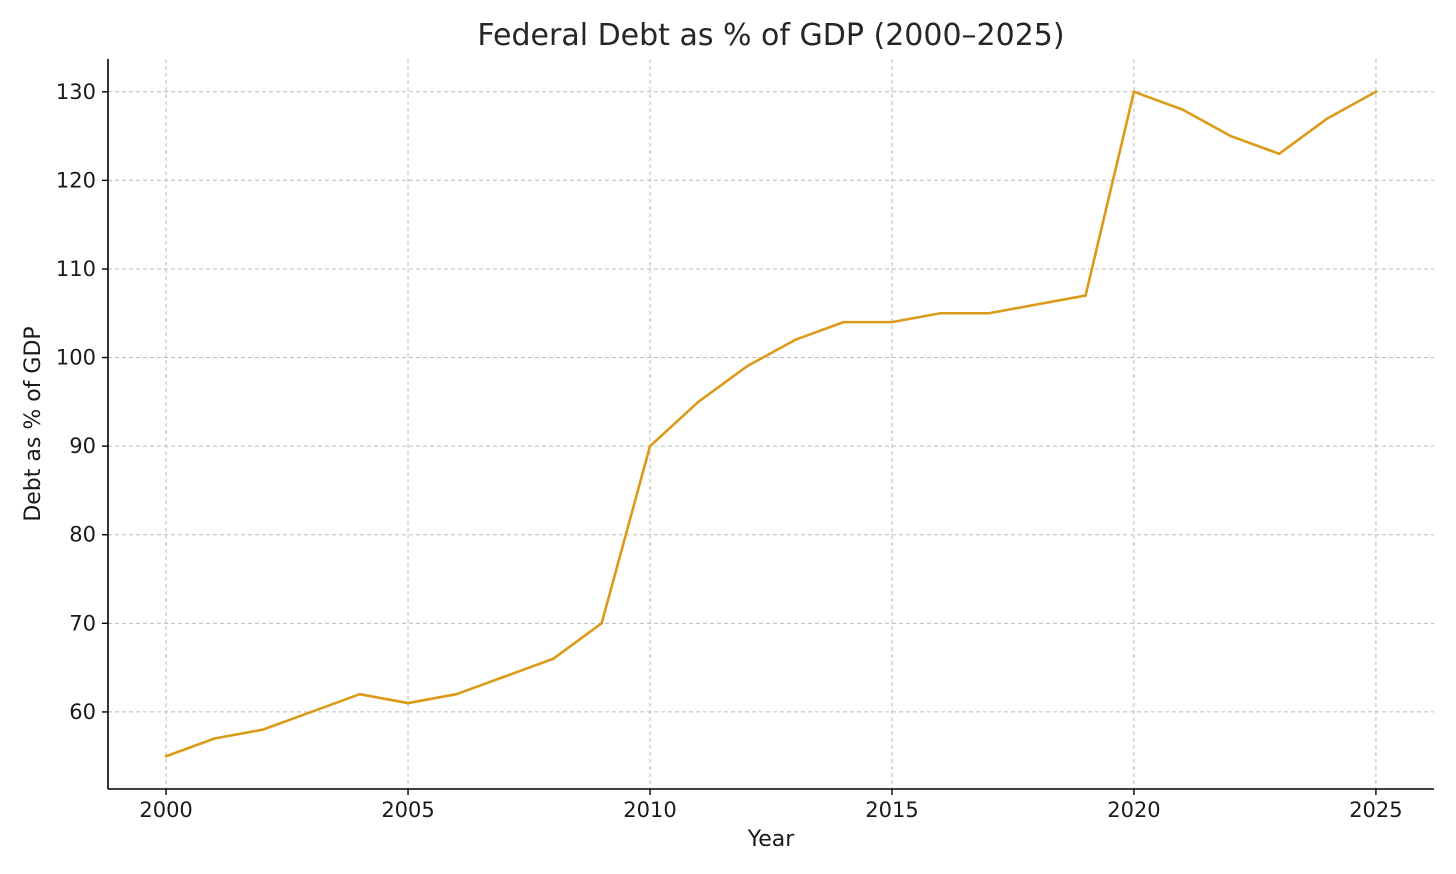 The height and width of the screenshot is (874, 1456). I want to click on data-point-2018, so click(1037, 304).